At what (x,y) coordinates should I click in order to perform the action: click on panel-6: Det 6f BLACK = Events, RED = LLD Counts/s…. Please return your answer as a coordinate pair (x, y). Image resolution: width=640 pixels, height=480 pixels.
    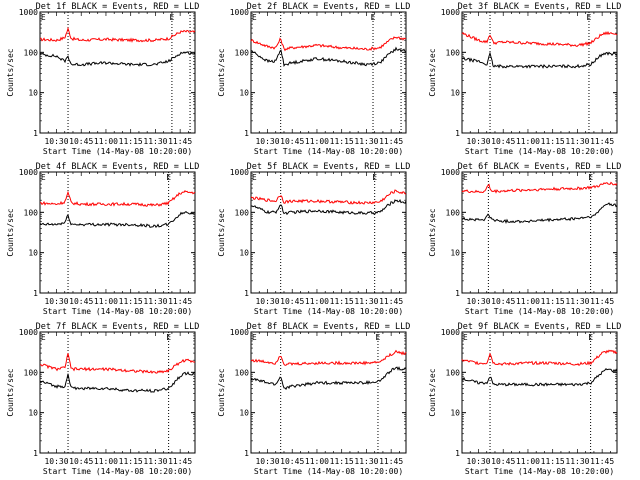
    Looking at the image, I should click on (524, 239).